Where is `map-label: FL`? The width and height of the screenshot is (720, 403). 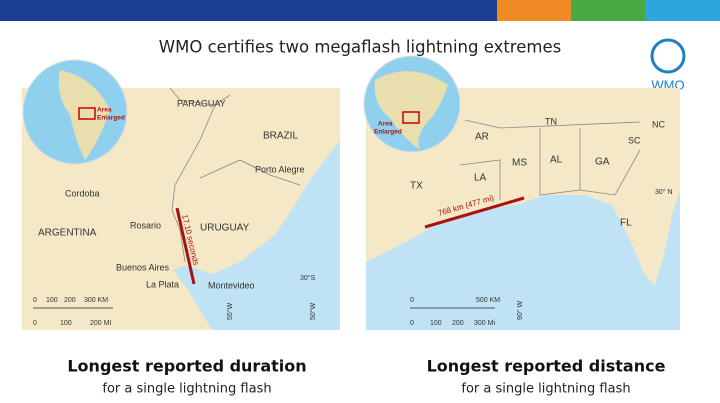
map-label: FL is located at coordinates (626, 223).